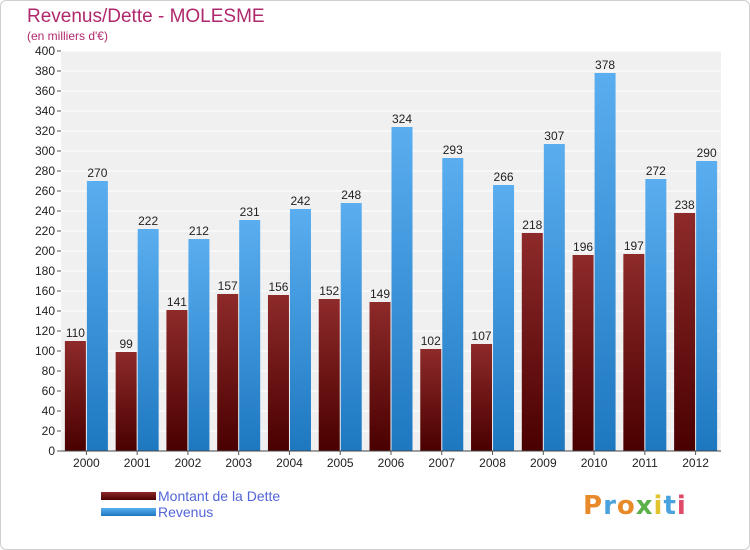 The height and width of the screenshot is (550, 750). What do you see at coordinates (177, 302) in the screenshot?
I see `data-label-debt: 141` at bounding box center [177, 302].